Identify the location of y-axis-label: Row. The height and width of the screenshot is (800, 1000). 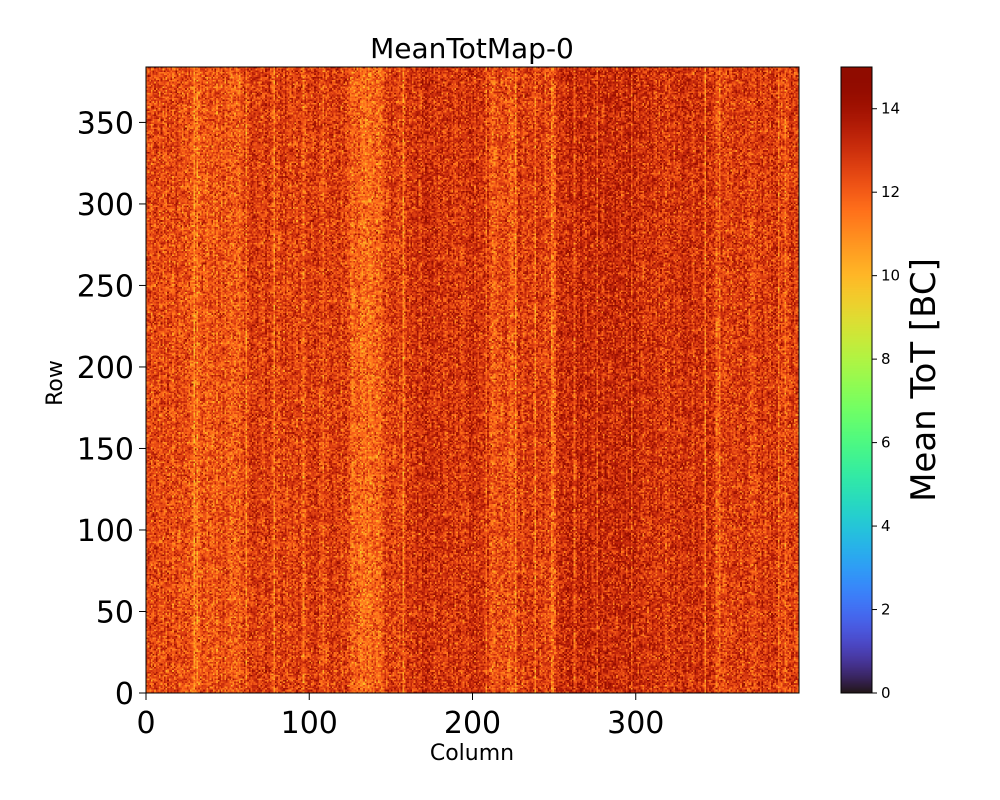
(55, 383).